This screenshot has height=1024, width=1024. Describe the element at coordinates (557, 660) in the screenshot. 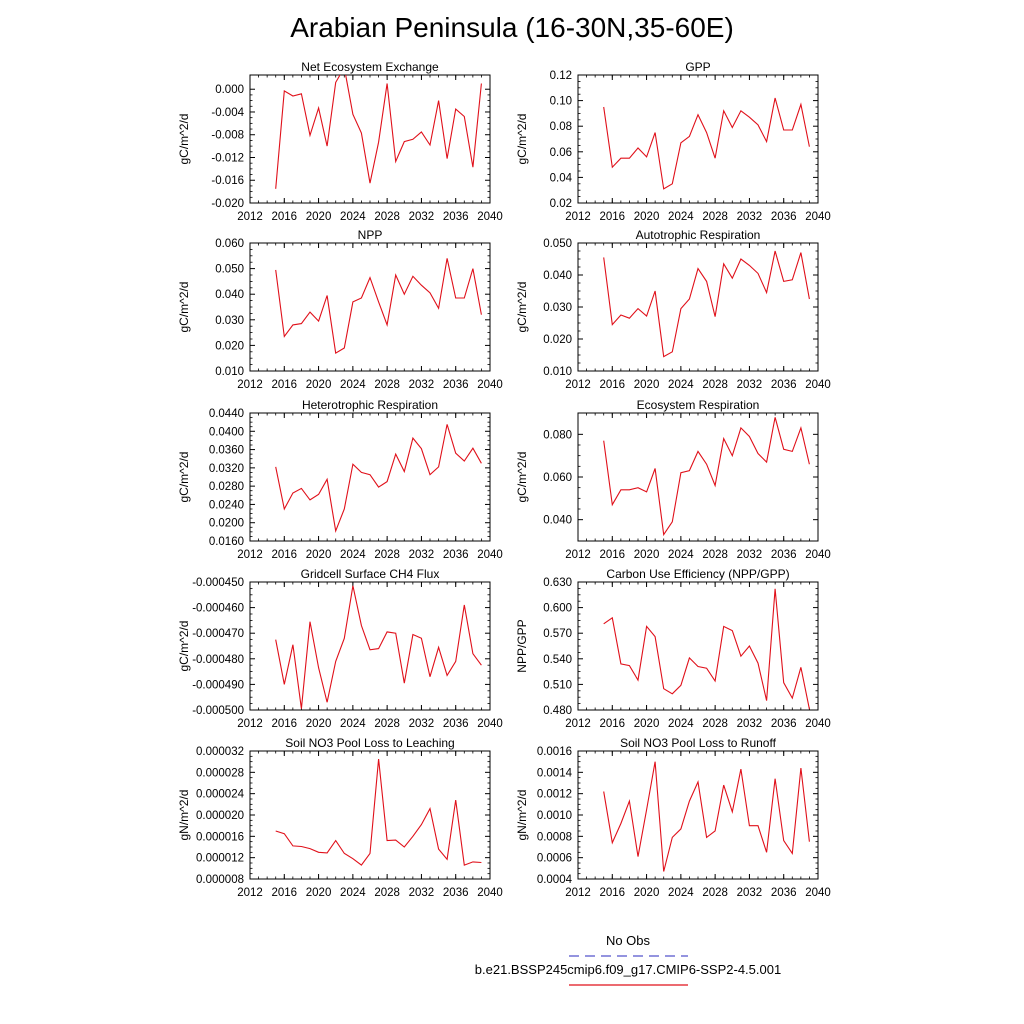

I see `y-tick-label: 0.540` at that location.